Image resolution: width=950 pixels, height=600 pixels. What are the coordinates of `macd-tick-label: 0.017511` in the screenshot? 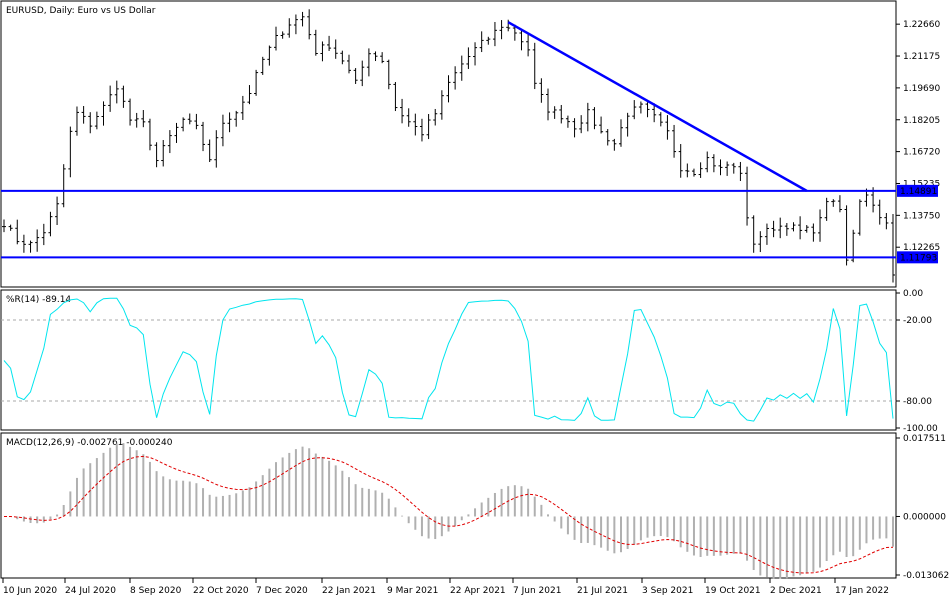 It's located at (924, 439).